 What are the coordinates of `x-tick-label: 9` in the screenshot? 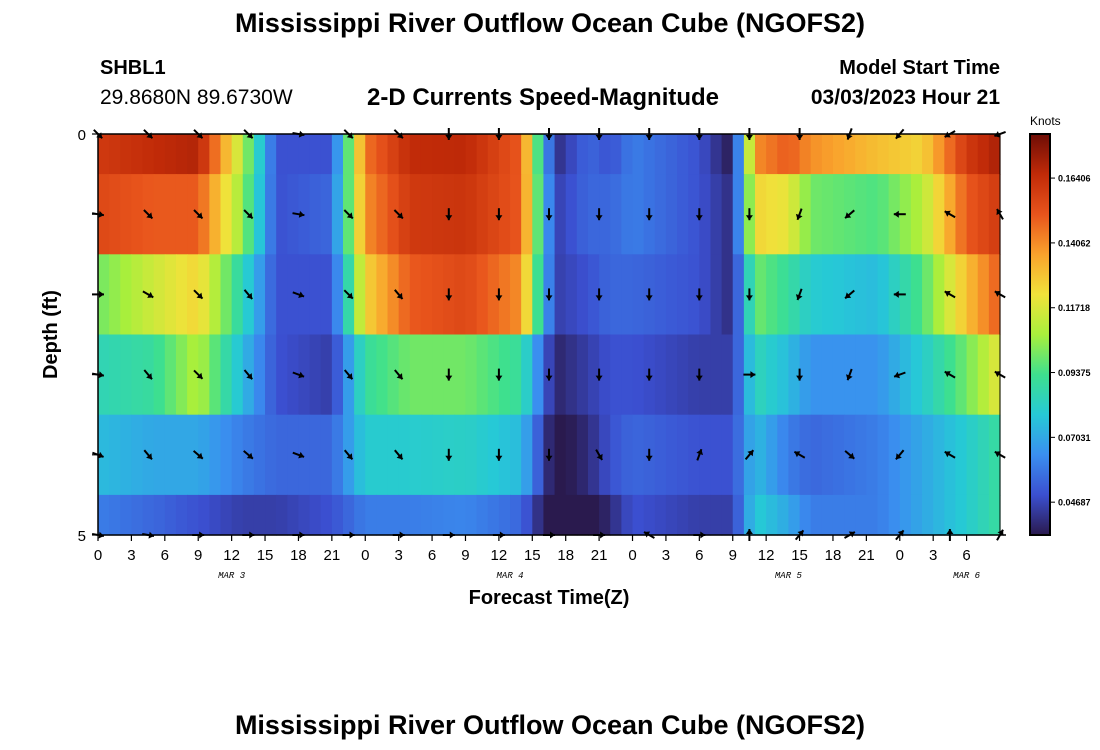 It's located at (465, 555).